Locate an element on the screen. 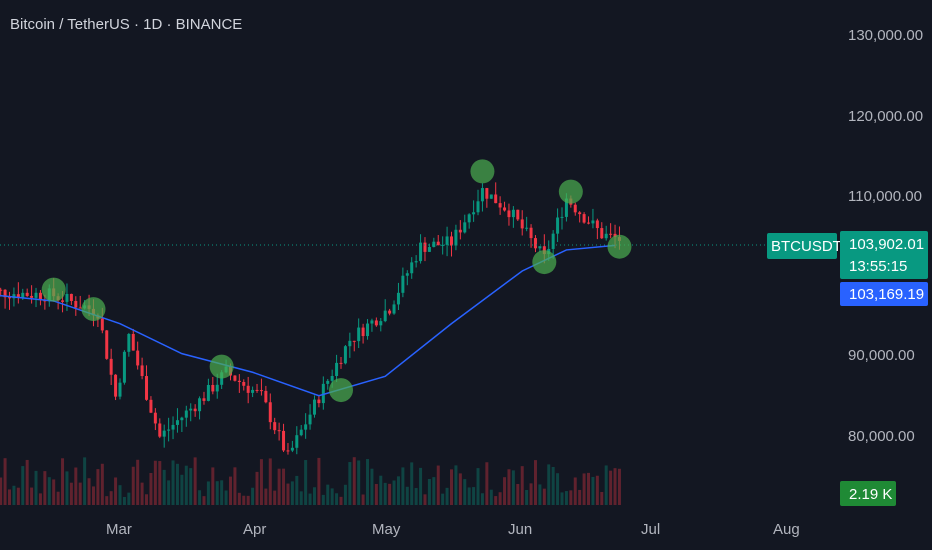  symbol-badge: BTCUSDT is located at coordinates (804, 246).